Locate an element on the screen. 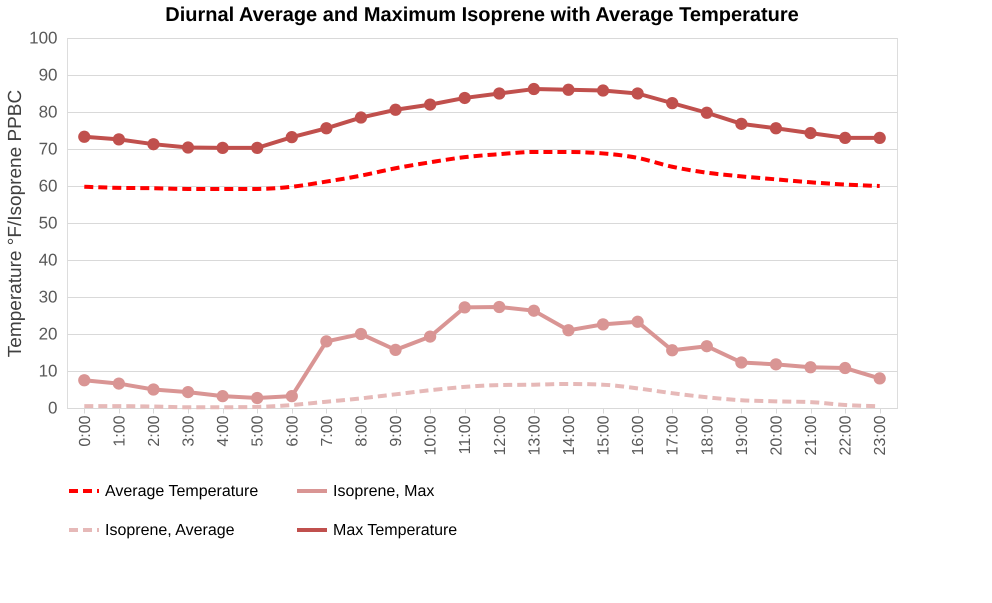  y-tick-label: 80 is located at coordinates (48, 112).